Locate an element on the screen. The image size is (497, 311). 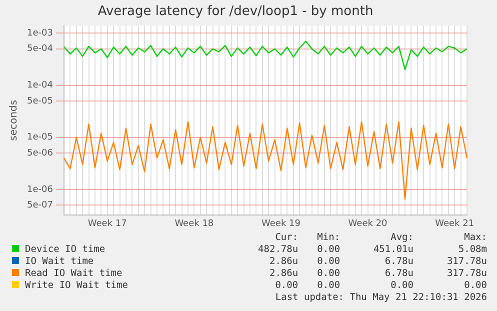
text: Cur: is located at coordinates (286, 238).